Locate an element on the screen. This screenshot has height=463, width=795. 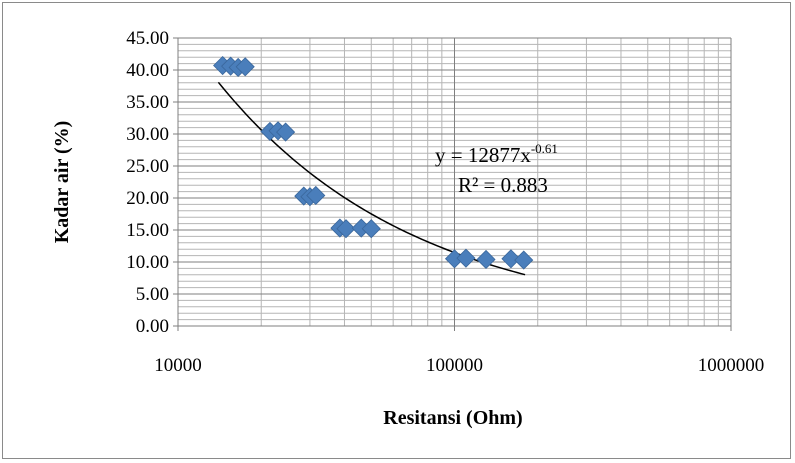
y-axis-title: Kadar air (%) is located at coordinates (62, 182).